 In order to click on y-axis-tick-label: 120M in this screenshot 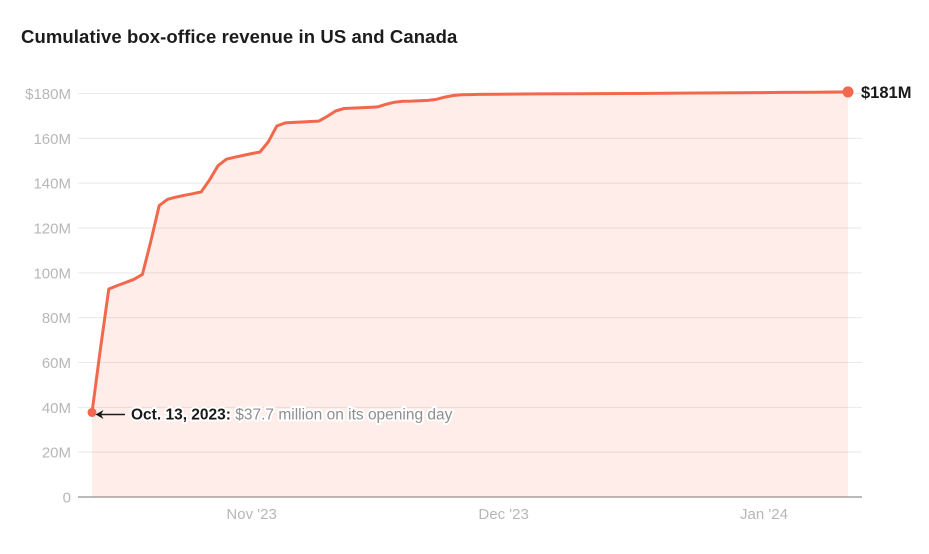, I will do `click(52, 229)`.